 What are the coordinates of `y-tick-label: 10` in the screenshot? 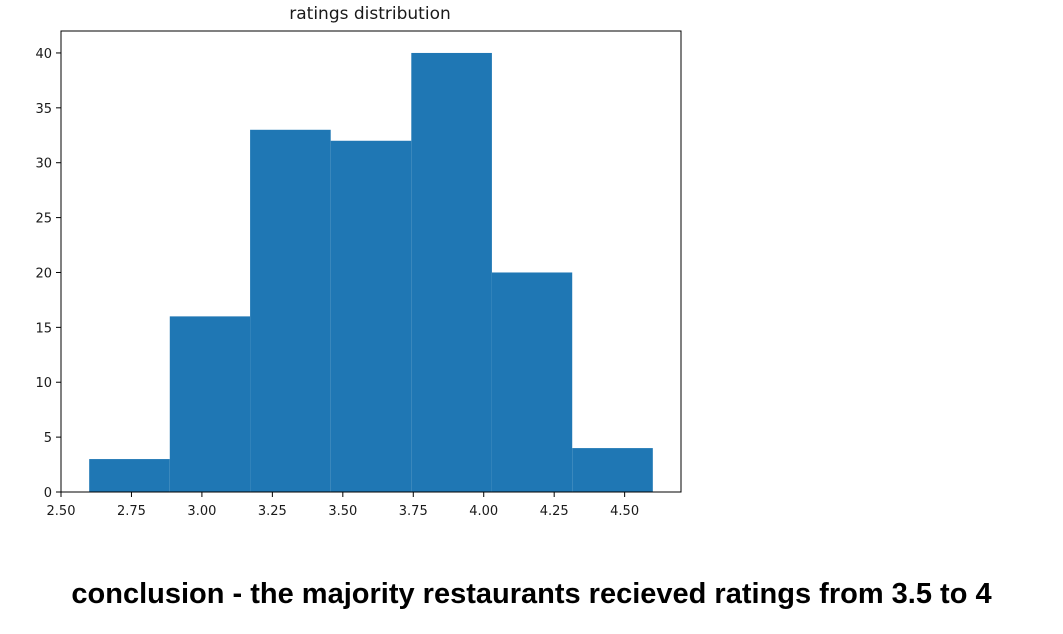 It's located at (43, 383).